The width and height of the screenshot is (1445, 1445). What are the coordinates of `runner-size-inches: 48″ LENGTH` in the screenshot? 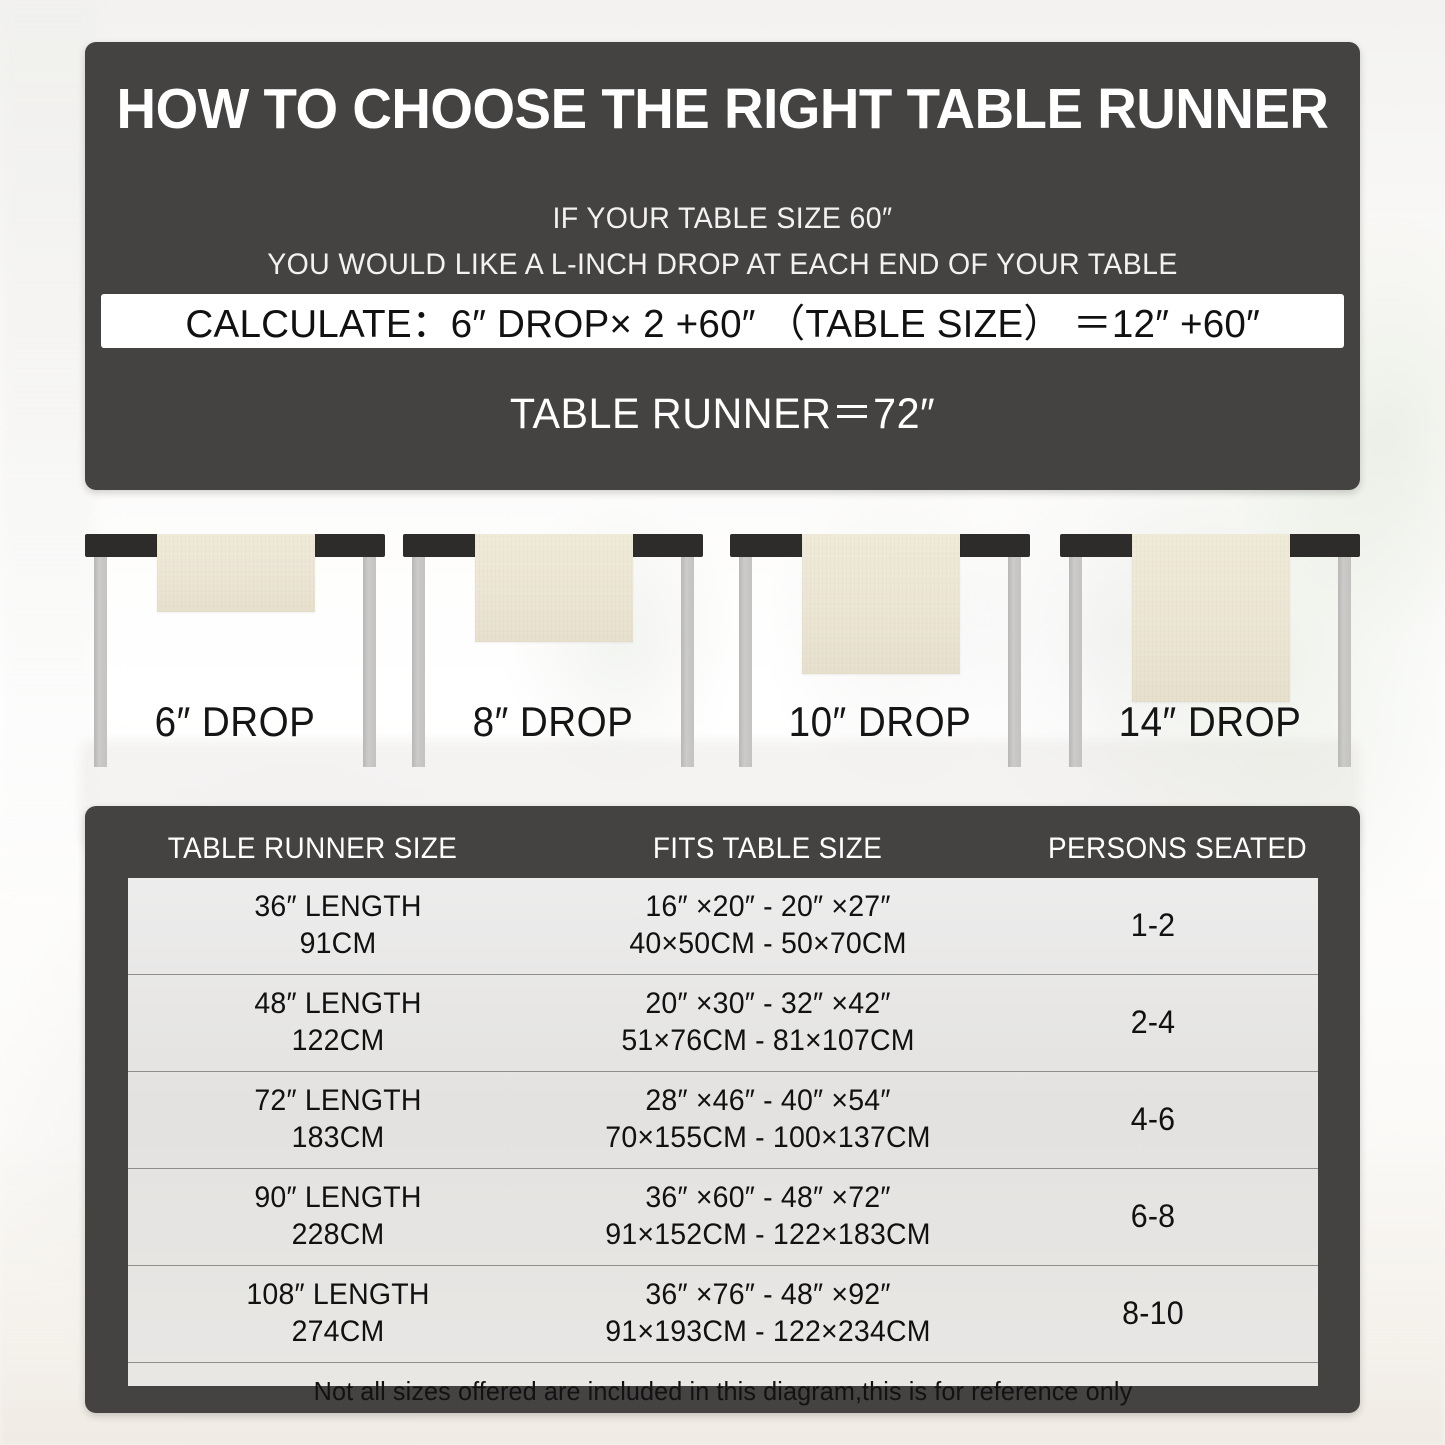 It's located at (338, 1004).